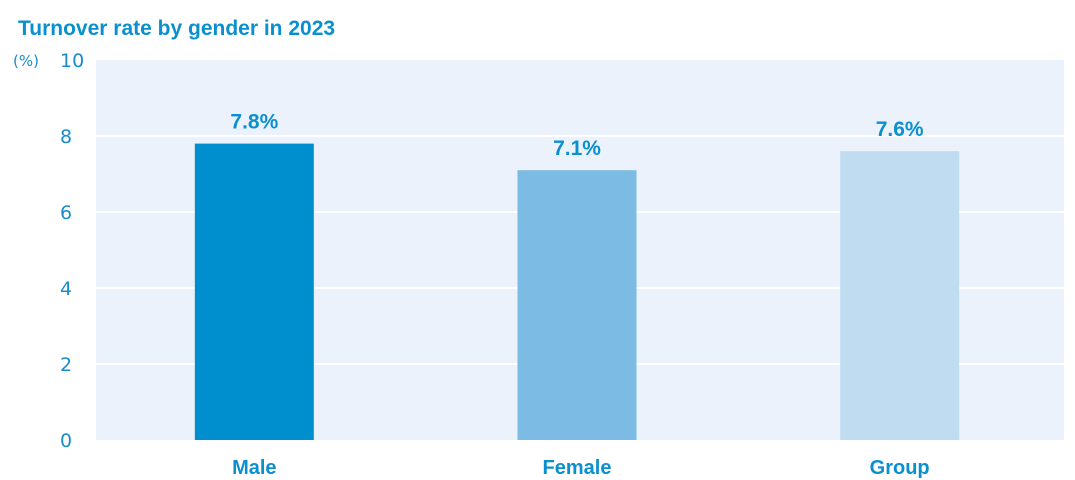 This screenshot has height=480, width=1075. What do you see at coordinates (26, 61) in the screenshot?
I see `y-axis-unit: (%)` at bounding box center [26, 61].